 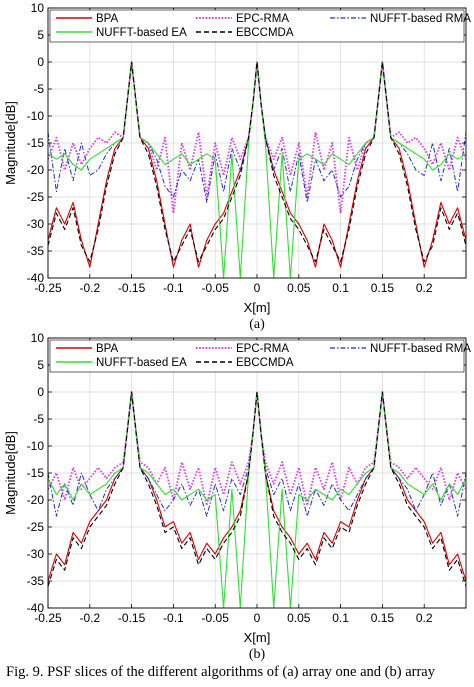 I want to click on panel-label: (b), so click(x=257, y=654).